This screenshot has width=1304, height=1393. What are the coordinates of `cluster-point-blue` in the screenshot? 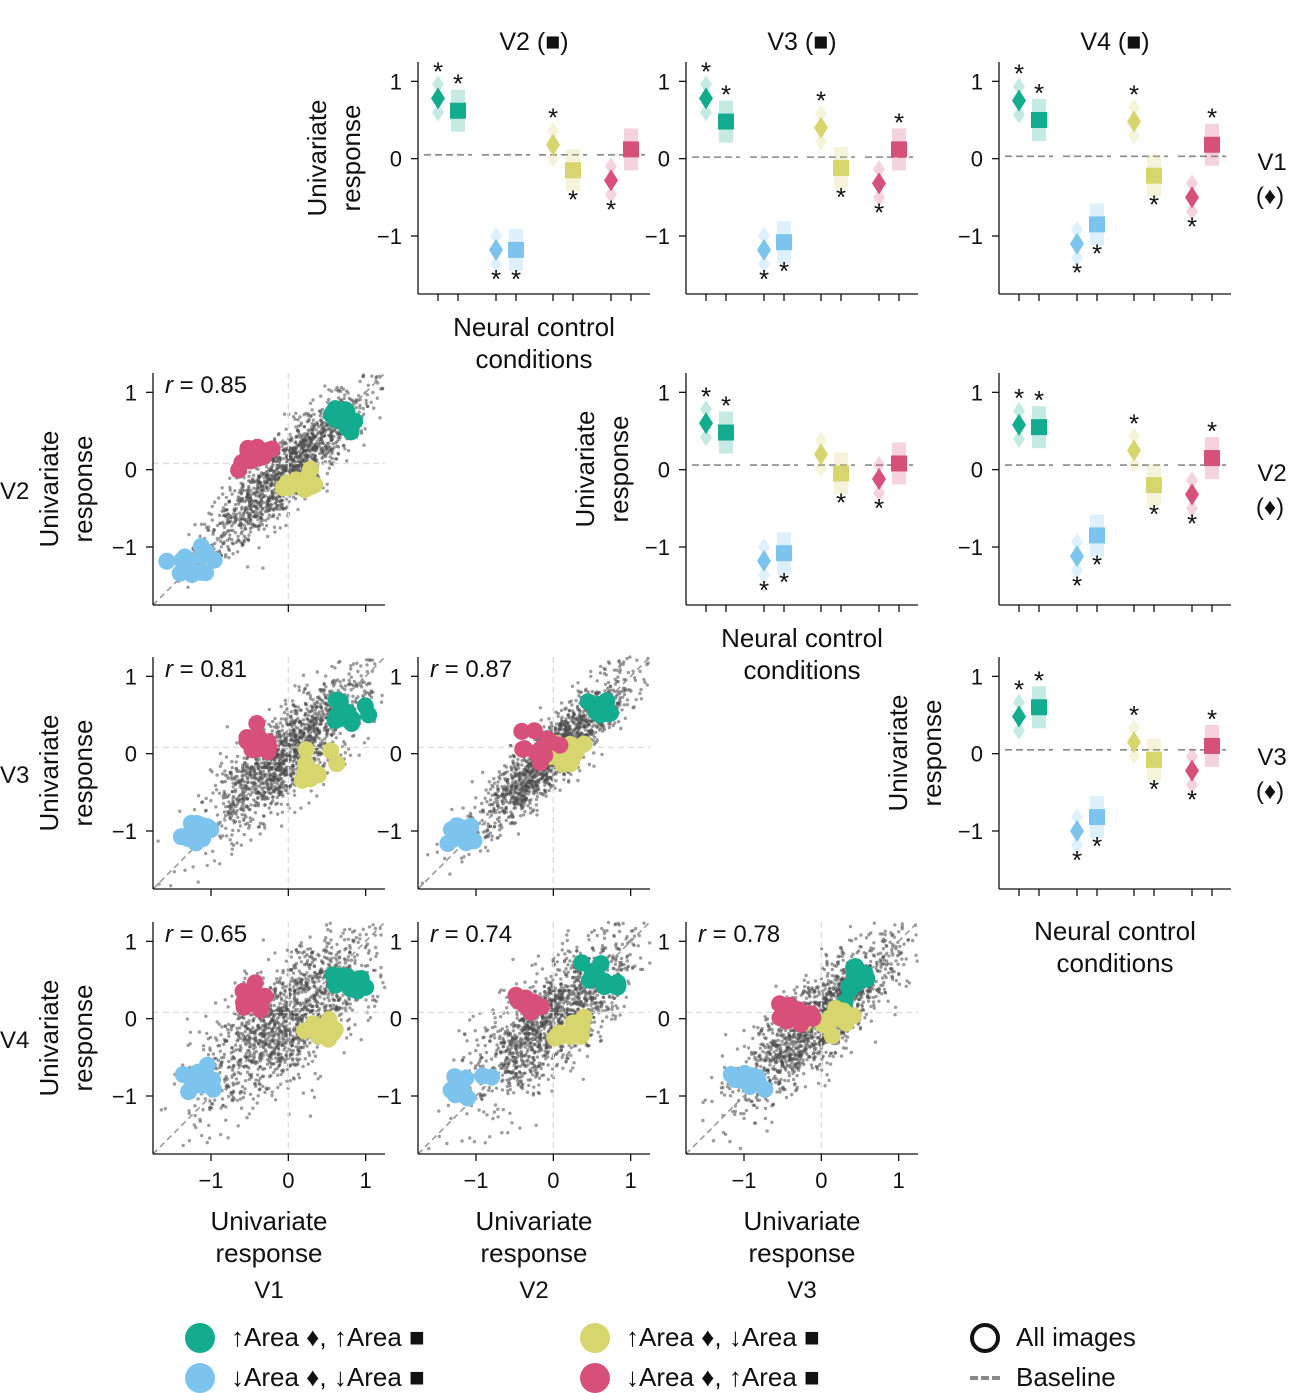 It's located at (199, 824).